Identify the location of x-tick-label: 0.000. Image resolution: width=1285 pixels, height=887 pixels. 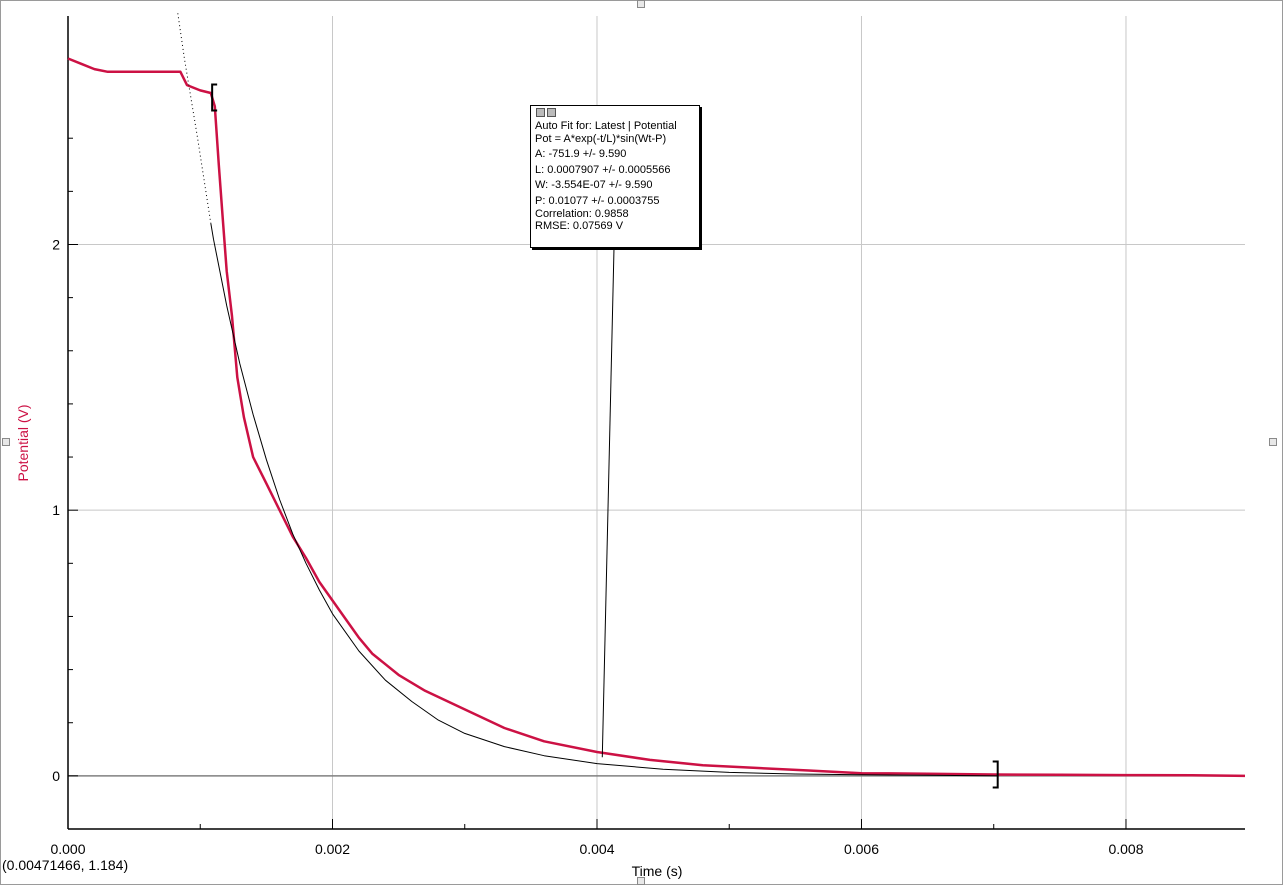
(67, 849).